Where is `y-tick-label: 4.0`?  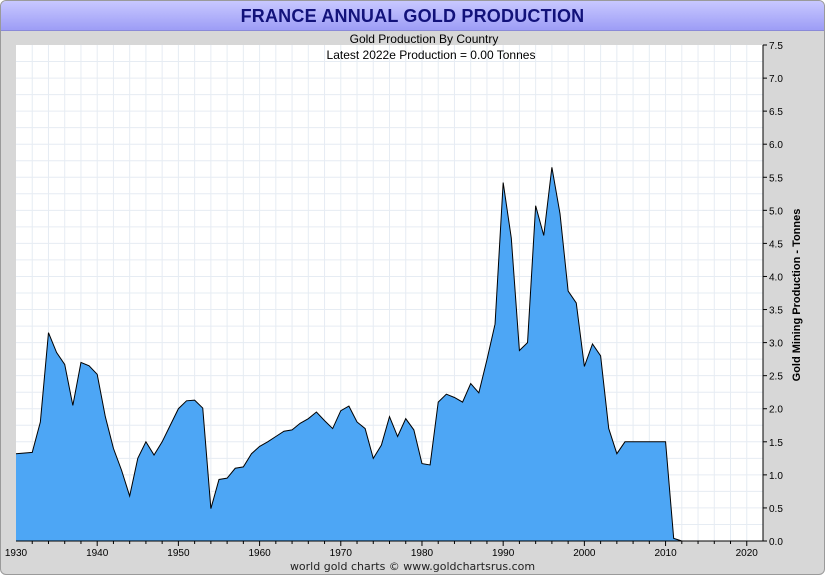 y-tick-label: 4.0 is located at coordinates (776, 277).